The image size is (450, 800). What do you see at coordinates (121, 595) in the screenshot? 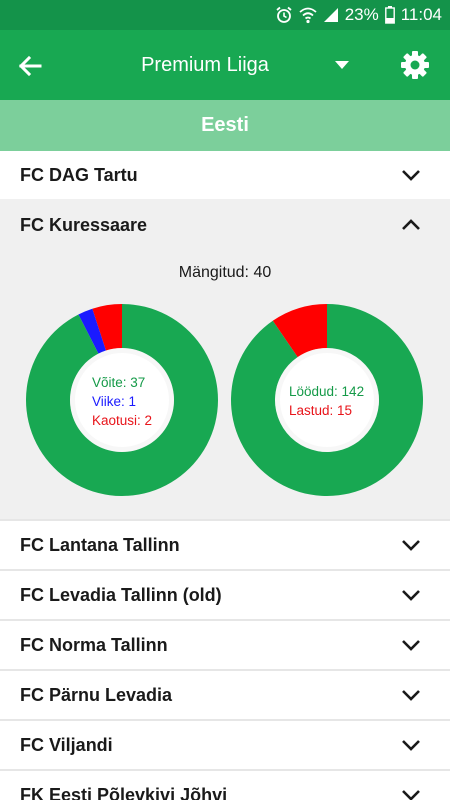
I see `team-name: FC Levadia Tallinn (old)` at bounding box center [121, 595].